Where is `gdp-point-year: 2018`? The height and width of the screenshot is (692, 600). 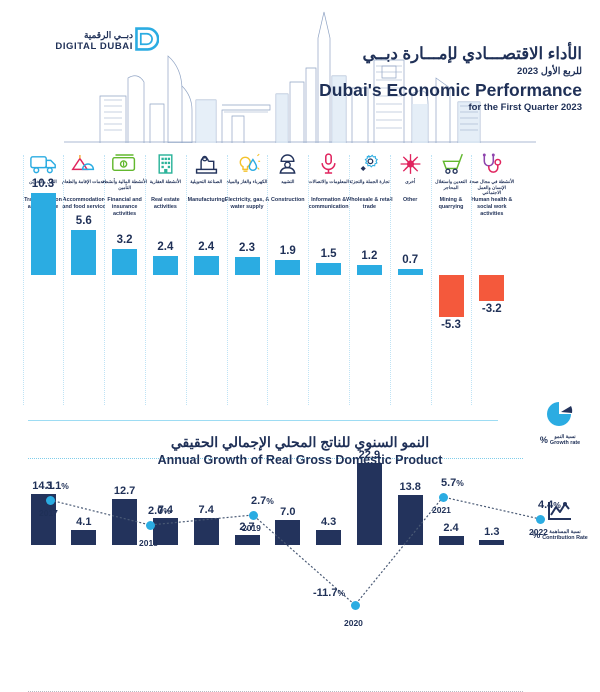 gdp-point-year: 2018 is located at coordinates (148, 543).